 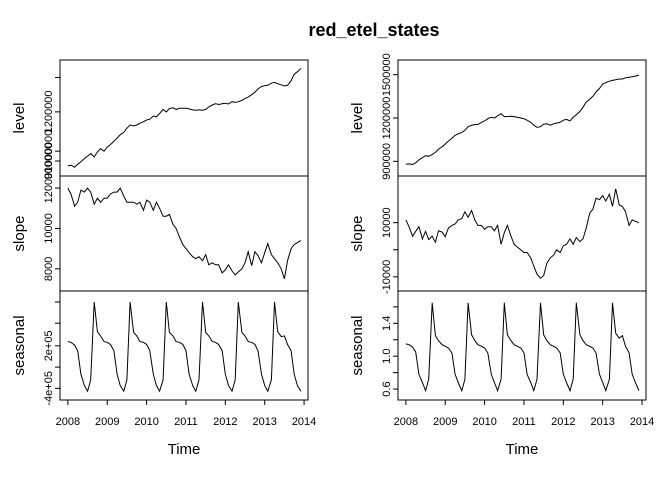 What do you see at coordinates (387, 356) in the screenshot?
I see `y-tick-label: 1.0` at bounding box center [387, 356].